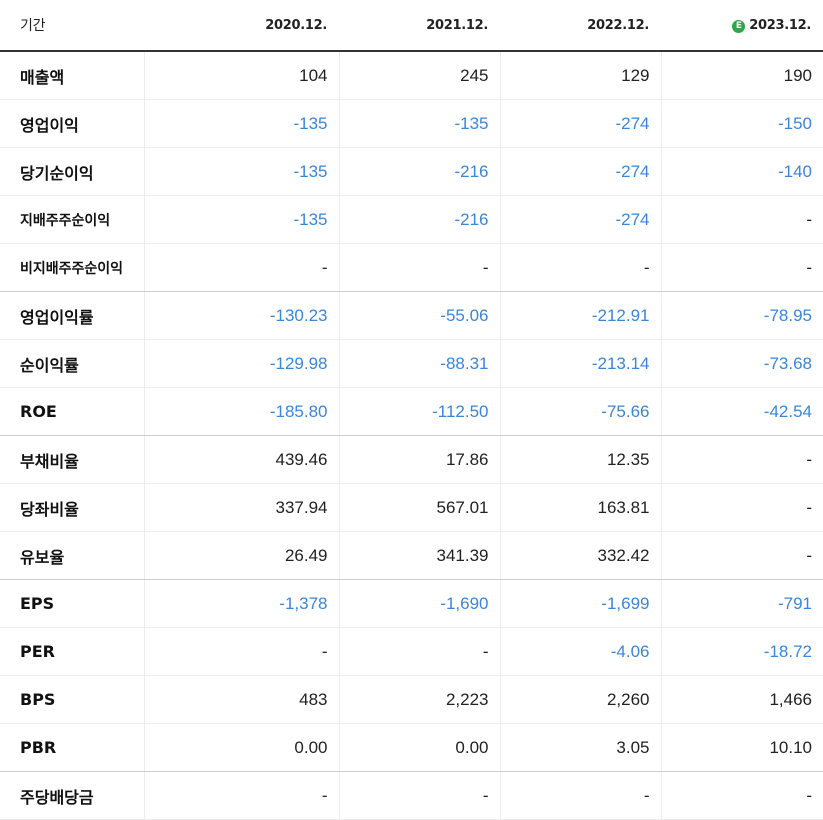 This screenshot has height=820, width=823. Describe the element at coordinates (72, 459) in the screenshot. I see `row-label: 부채비율` at that location.